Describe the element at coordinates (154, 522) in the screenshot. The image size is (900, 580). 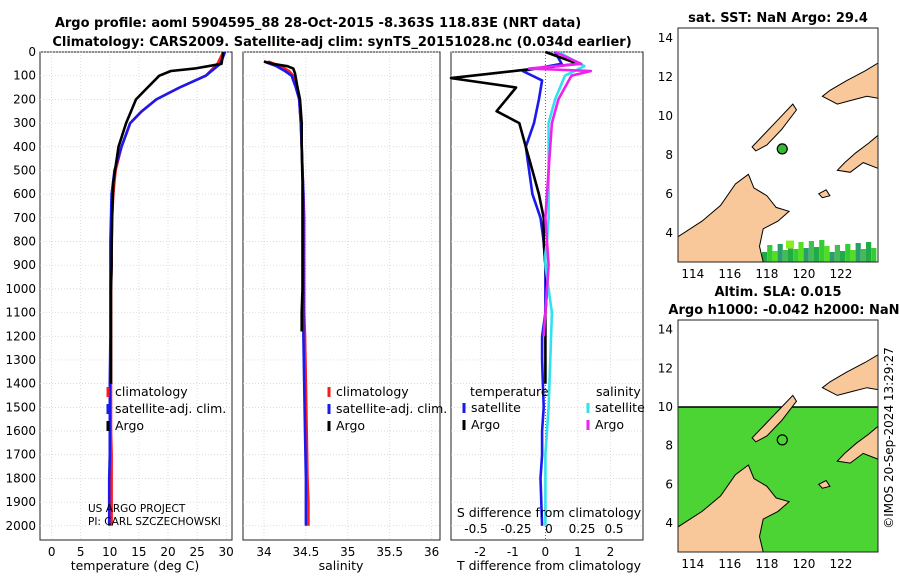
I see `pi-credit: PI: CARL SZCZECHOWSKI` at that location.